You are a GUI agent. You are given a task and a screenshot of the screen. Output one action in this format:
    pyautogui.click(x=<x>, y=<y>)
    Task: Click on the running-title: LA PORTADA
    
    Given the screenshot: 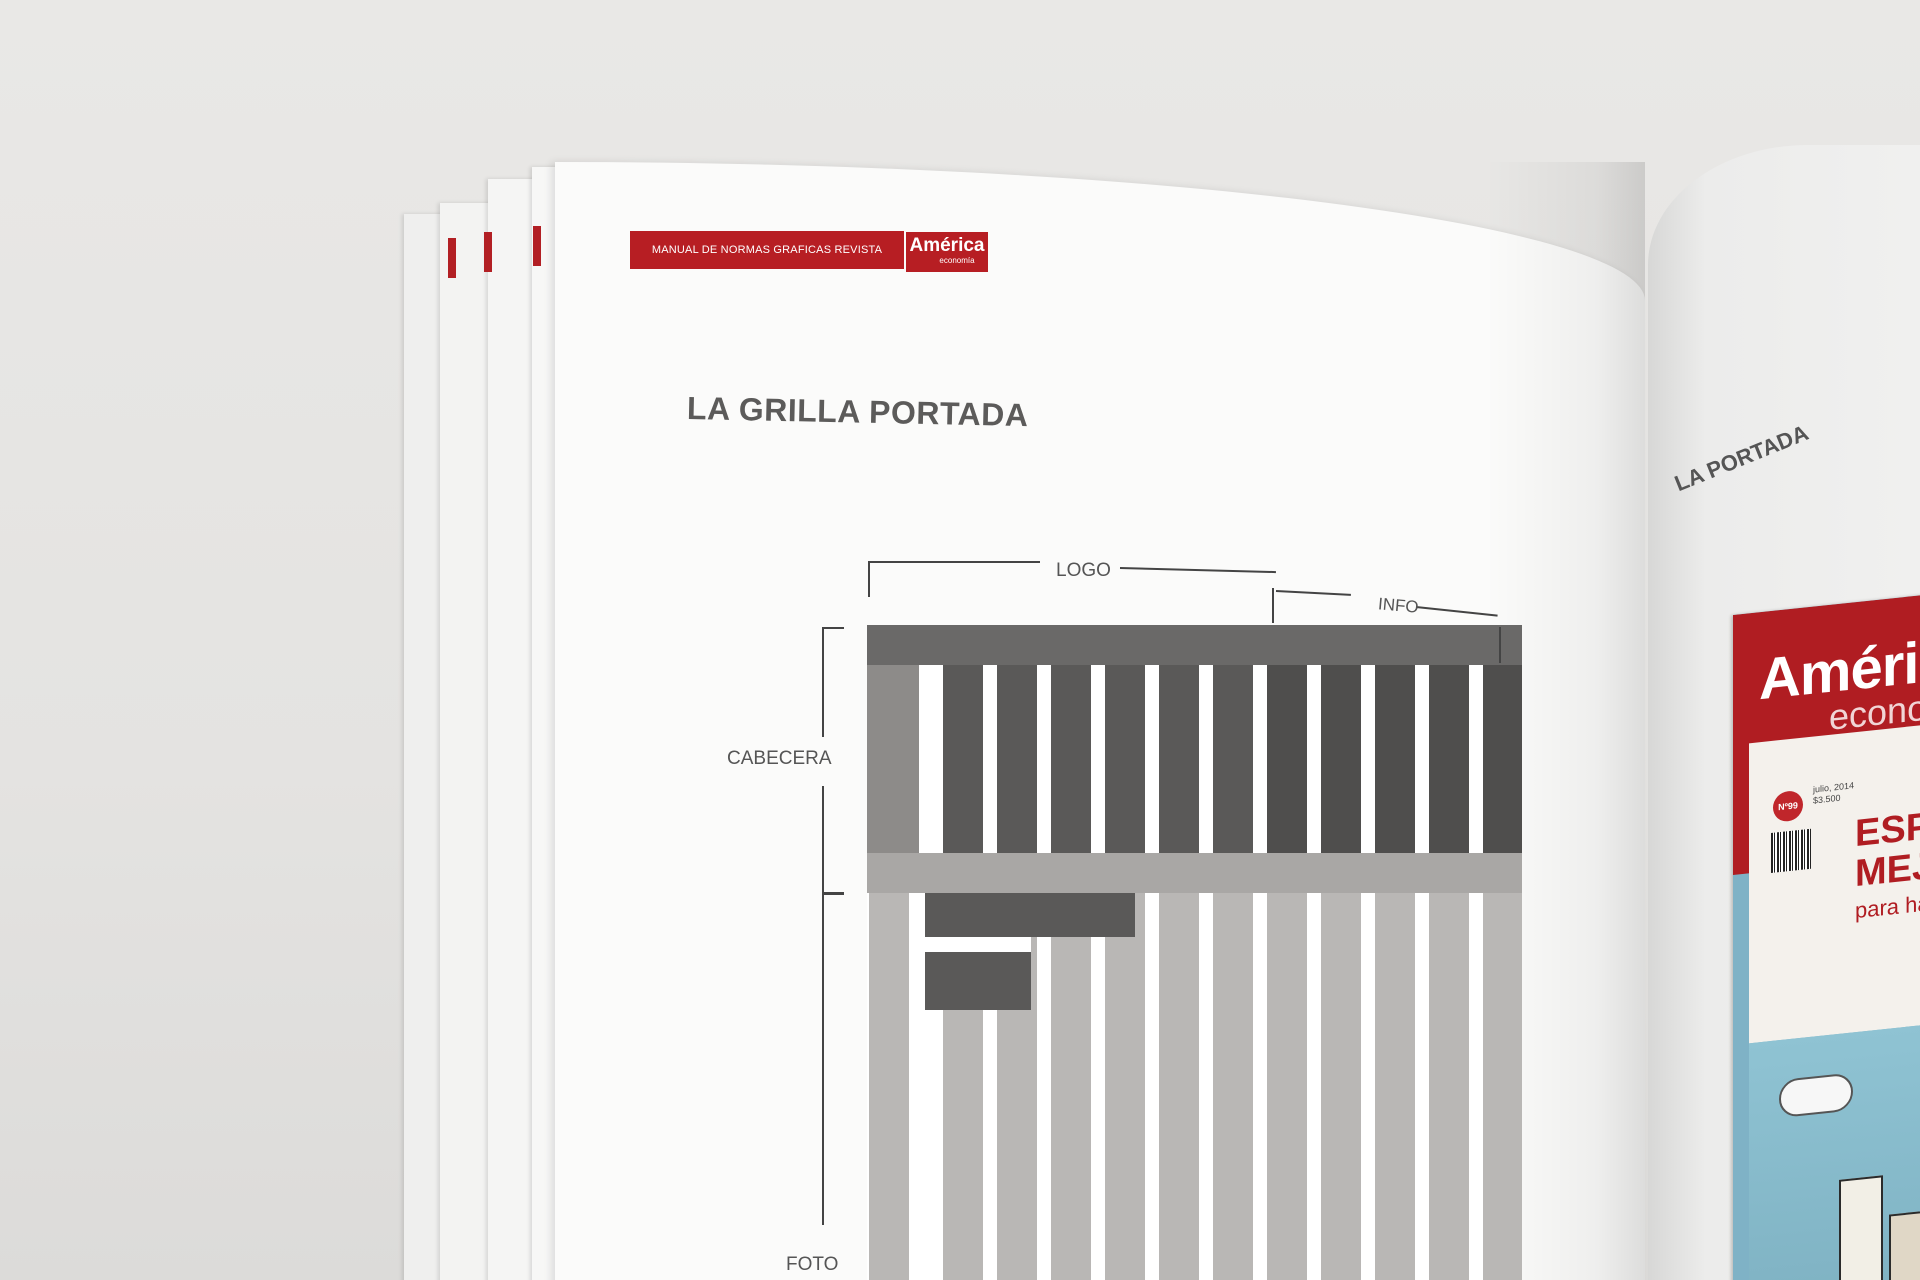 What is the action you would take?
    pyautogui.click(x=1741, y=458)
    